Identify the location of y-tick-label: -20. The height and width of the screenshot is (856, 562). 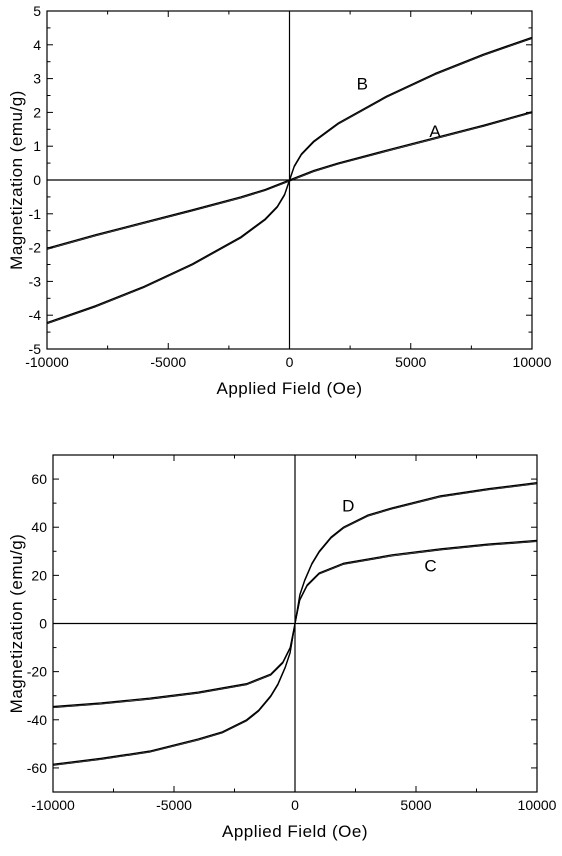
(37, 672).